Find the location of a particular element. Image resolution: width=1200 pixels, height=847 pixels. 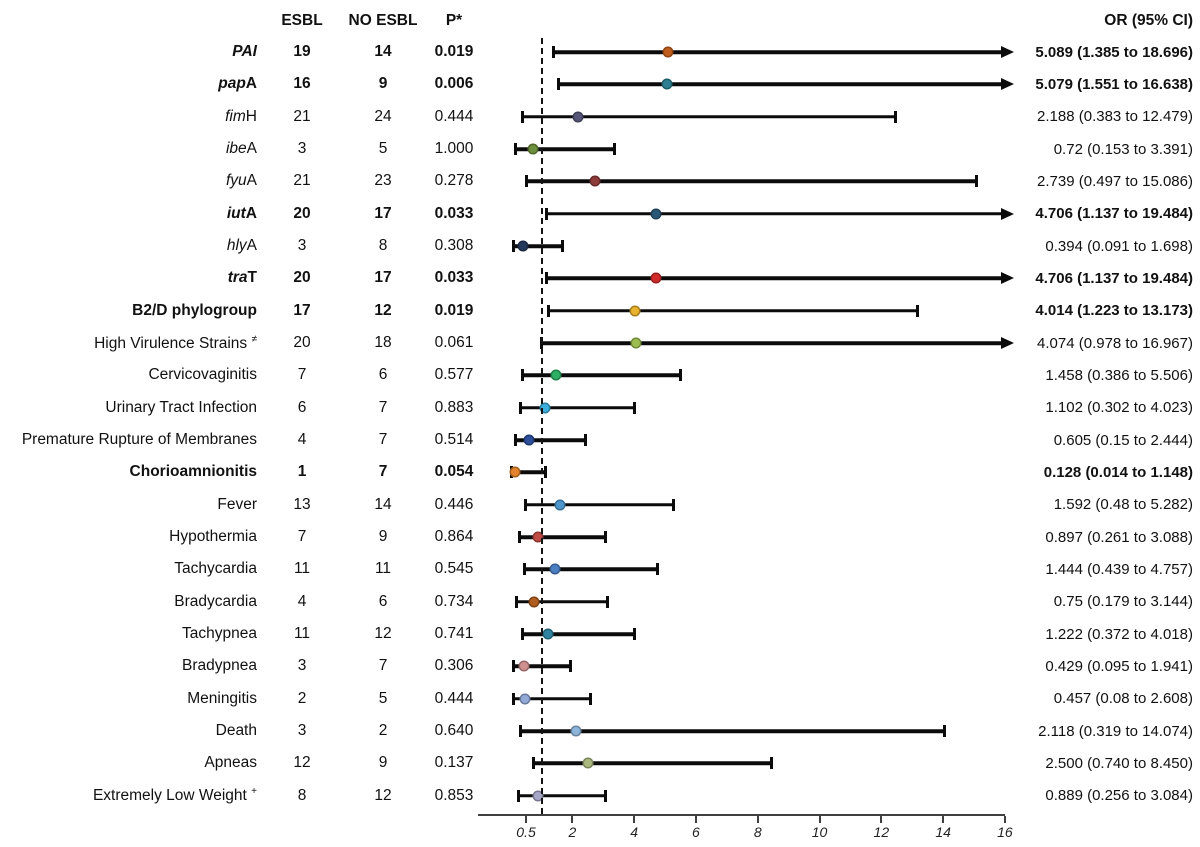

or-ci-text: 1.592 (0.48 to 5.282) is located at coordinates (1123, 505).